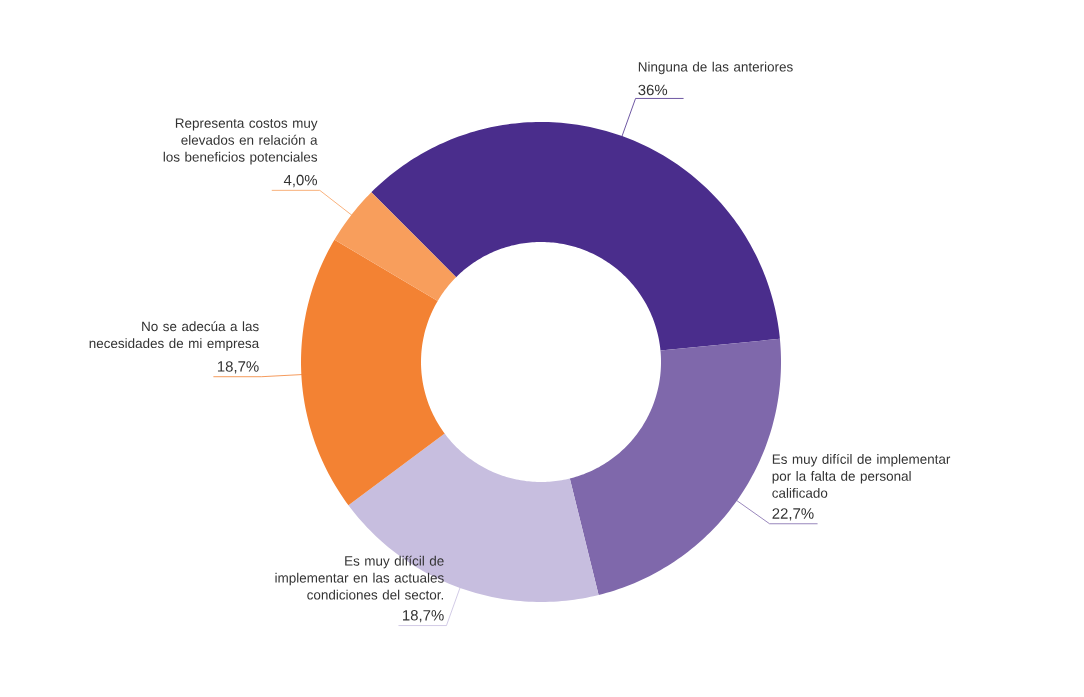 Image resolution: width=1084 pixels, height=697 pixels. What do you see at coordinates (300, 181) in the screenshot?
I see `data-label: 4,0%` at bounding box center [300, 181].